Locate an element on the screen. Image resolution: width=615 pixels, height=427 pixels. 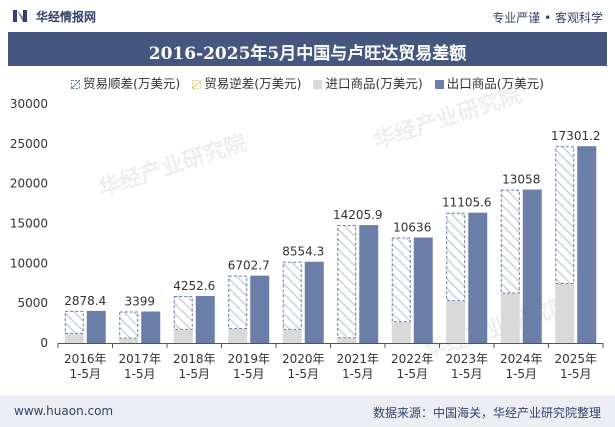
legend-swatch-surplus is located at coordinates (75, 84).